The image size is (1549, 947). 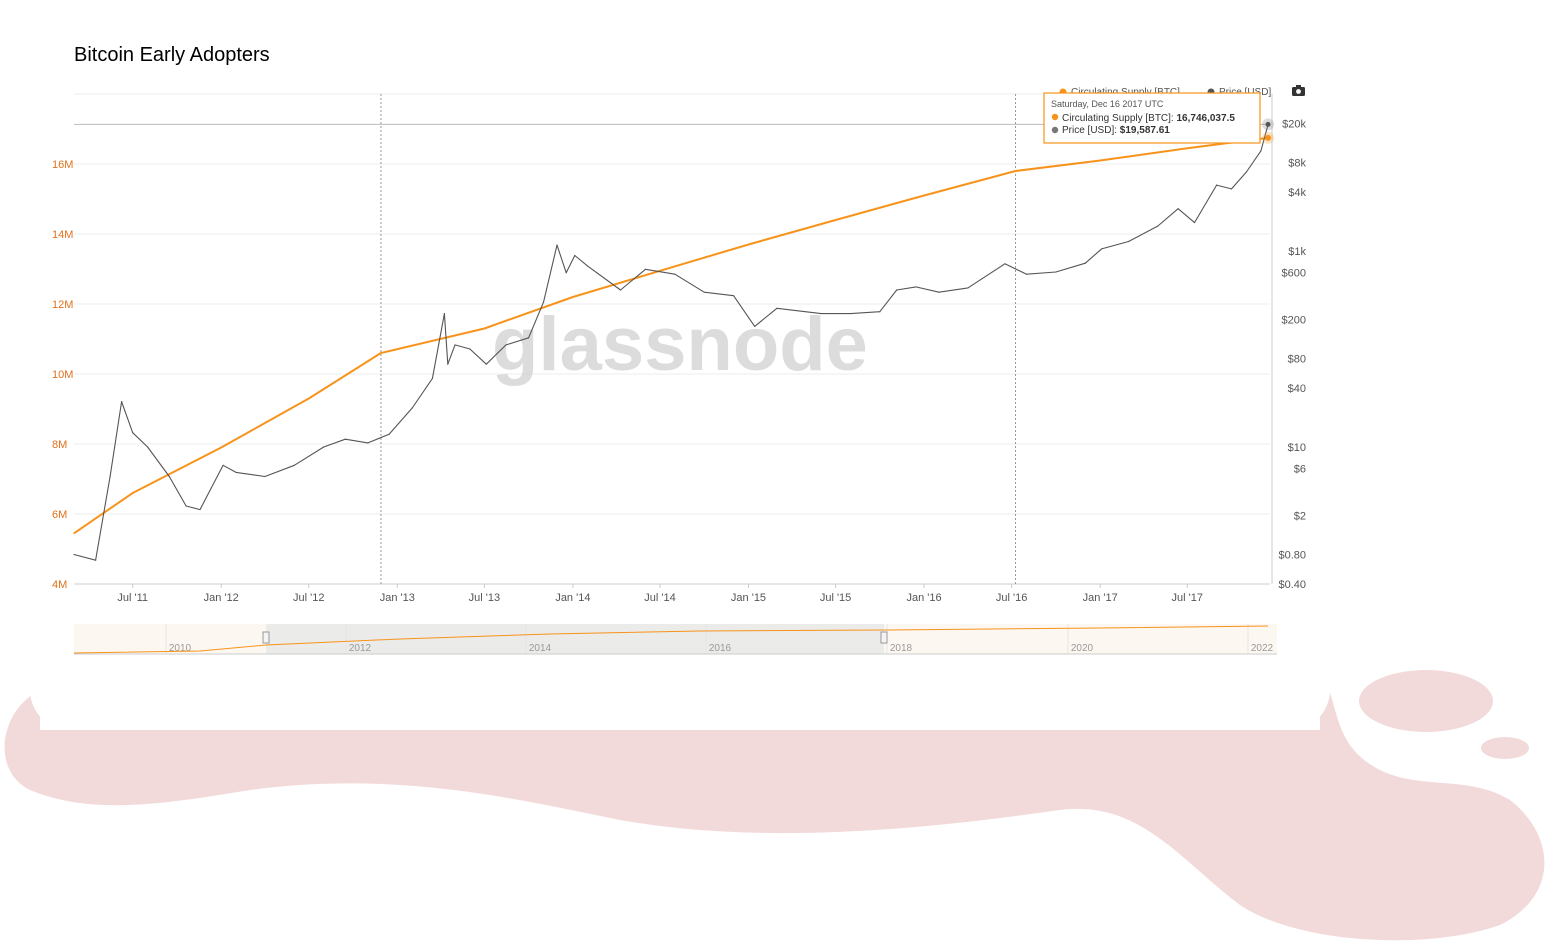 What do you see at coordinates (1268, 137) in the screenshot?
I see `supply-hover-marker` at bounding box center [1268, 137].